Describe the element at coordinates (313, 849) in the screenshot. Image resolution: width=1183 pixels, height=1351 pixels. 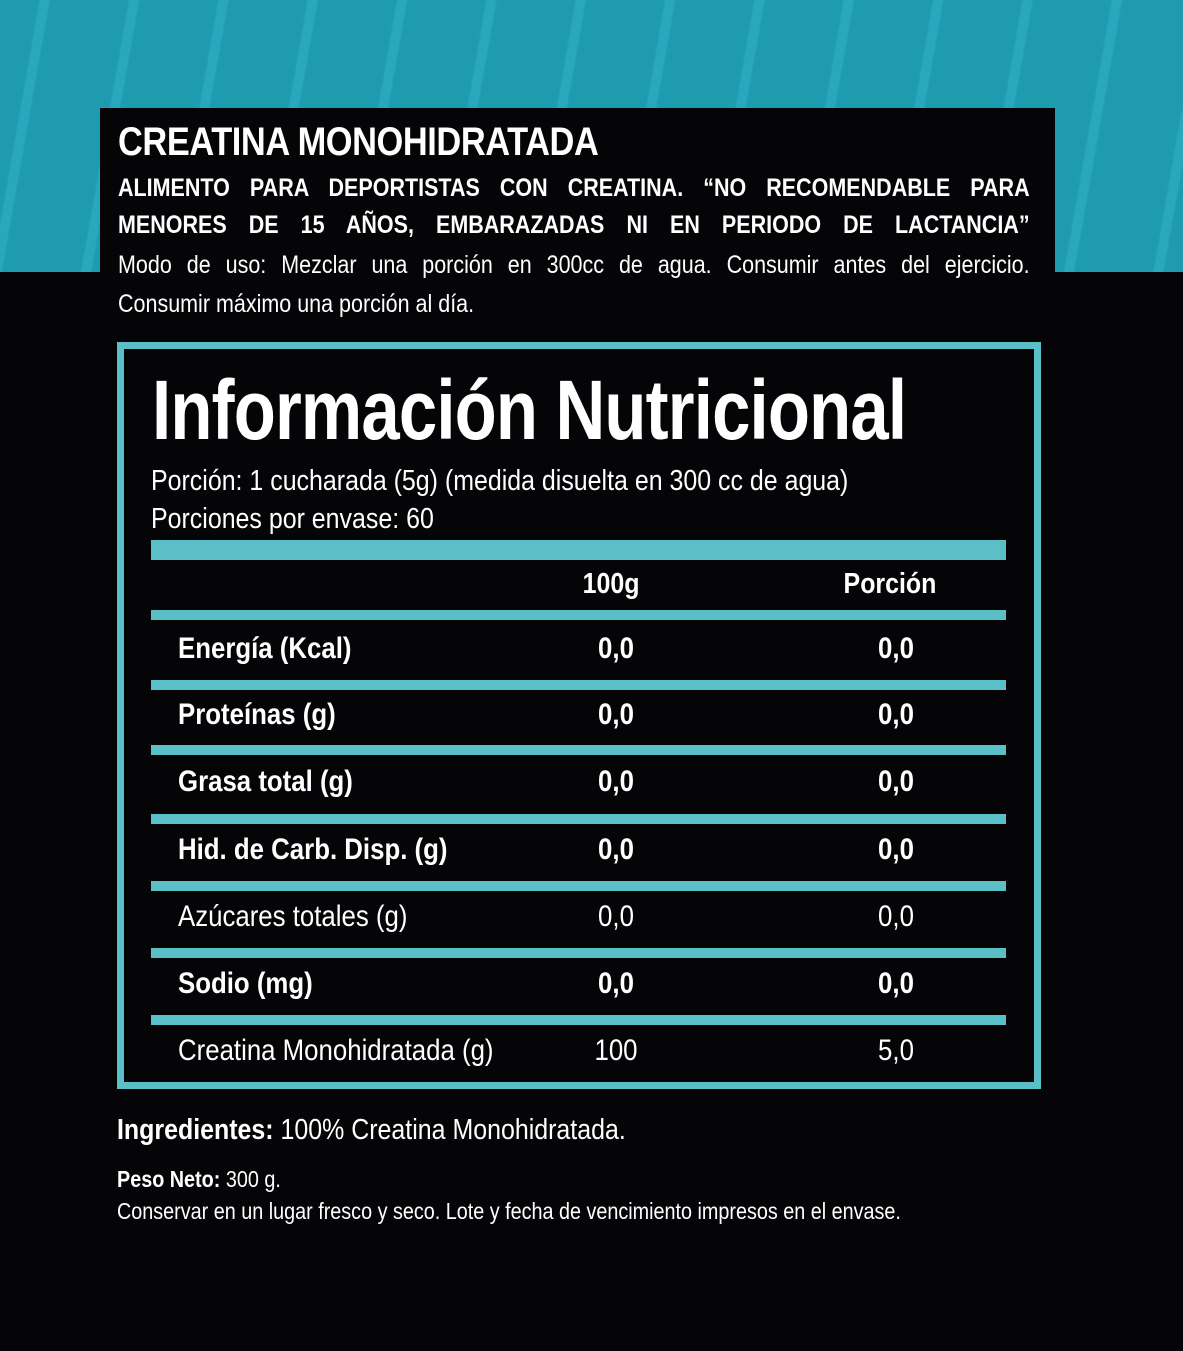
I see `nutrient-label: Hid. de Carb. Disp. (g)` at that location.